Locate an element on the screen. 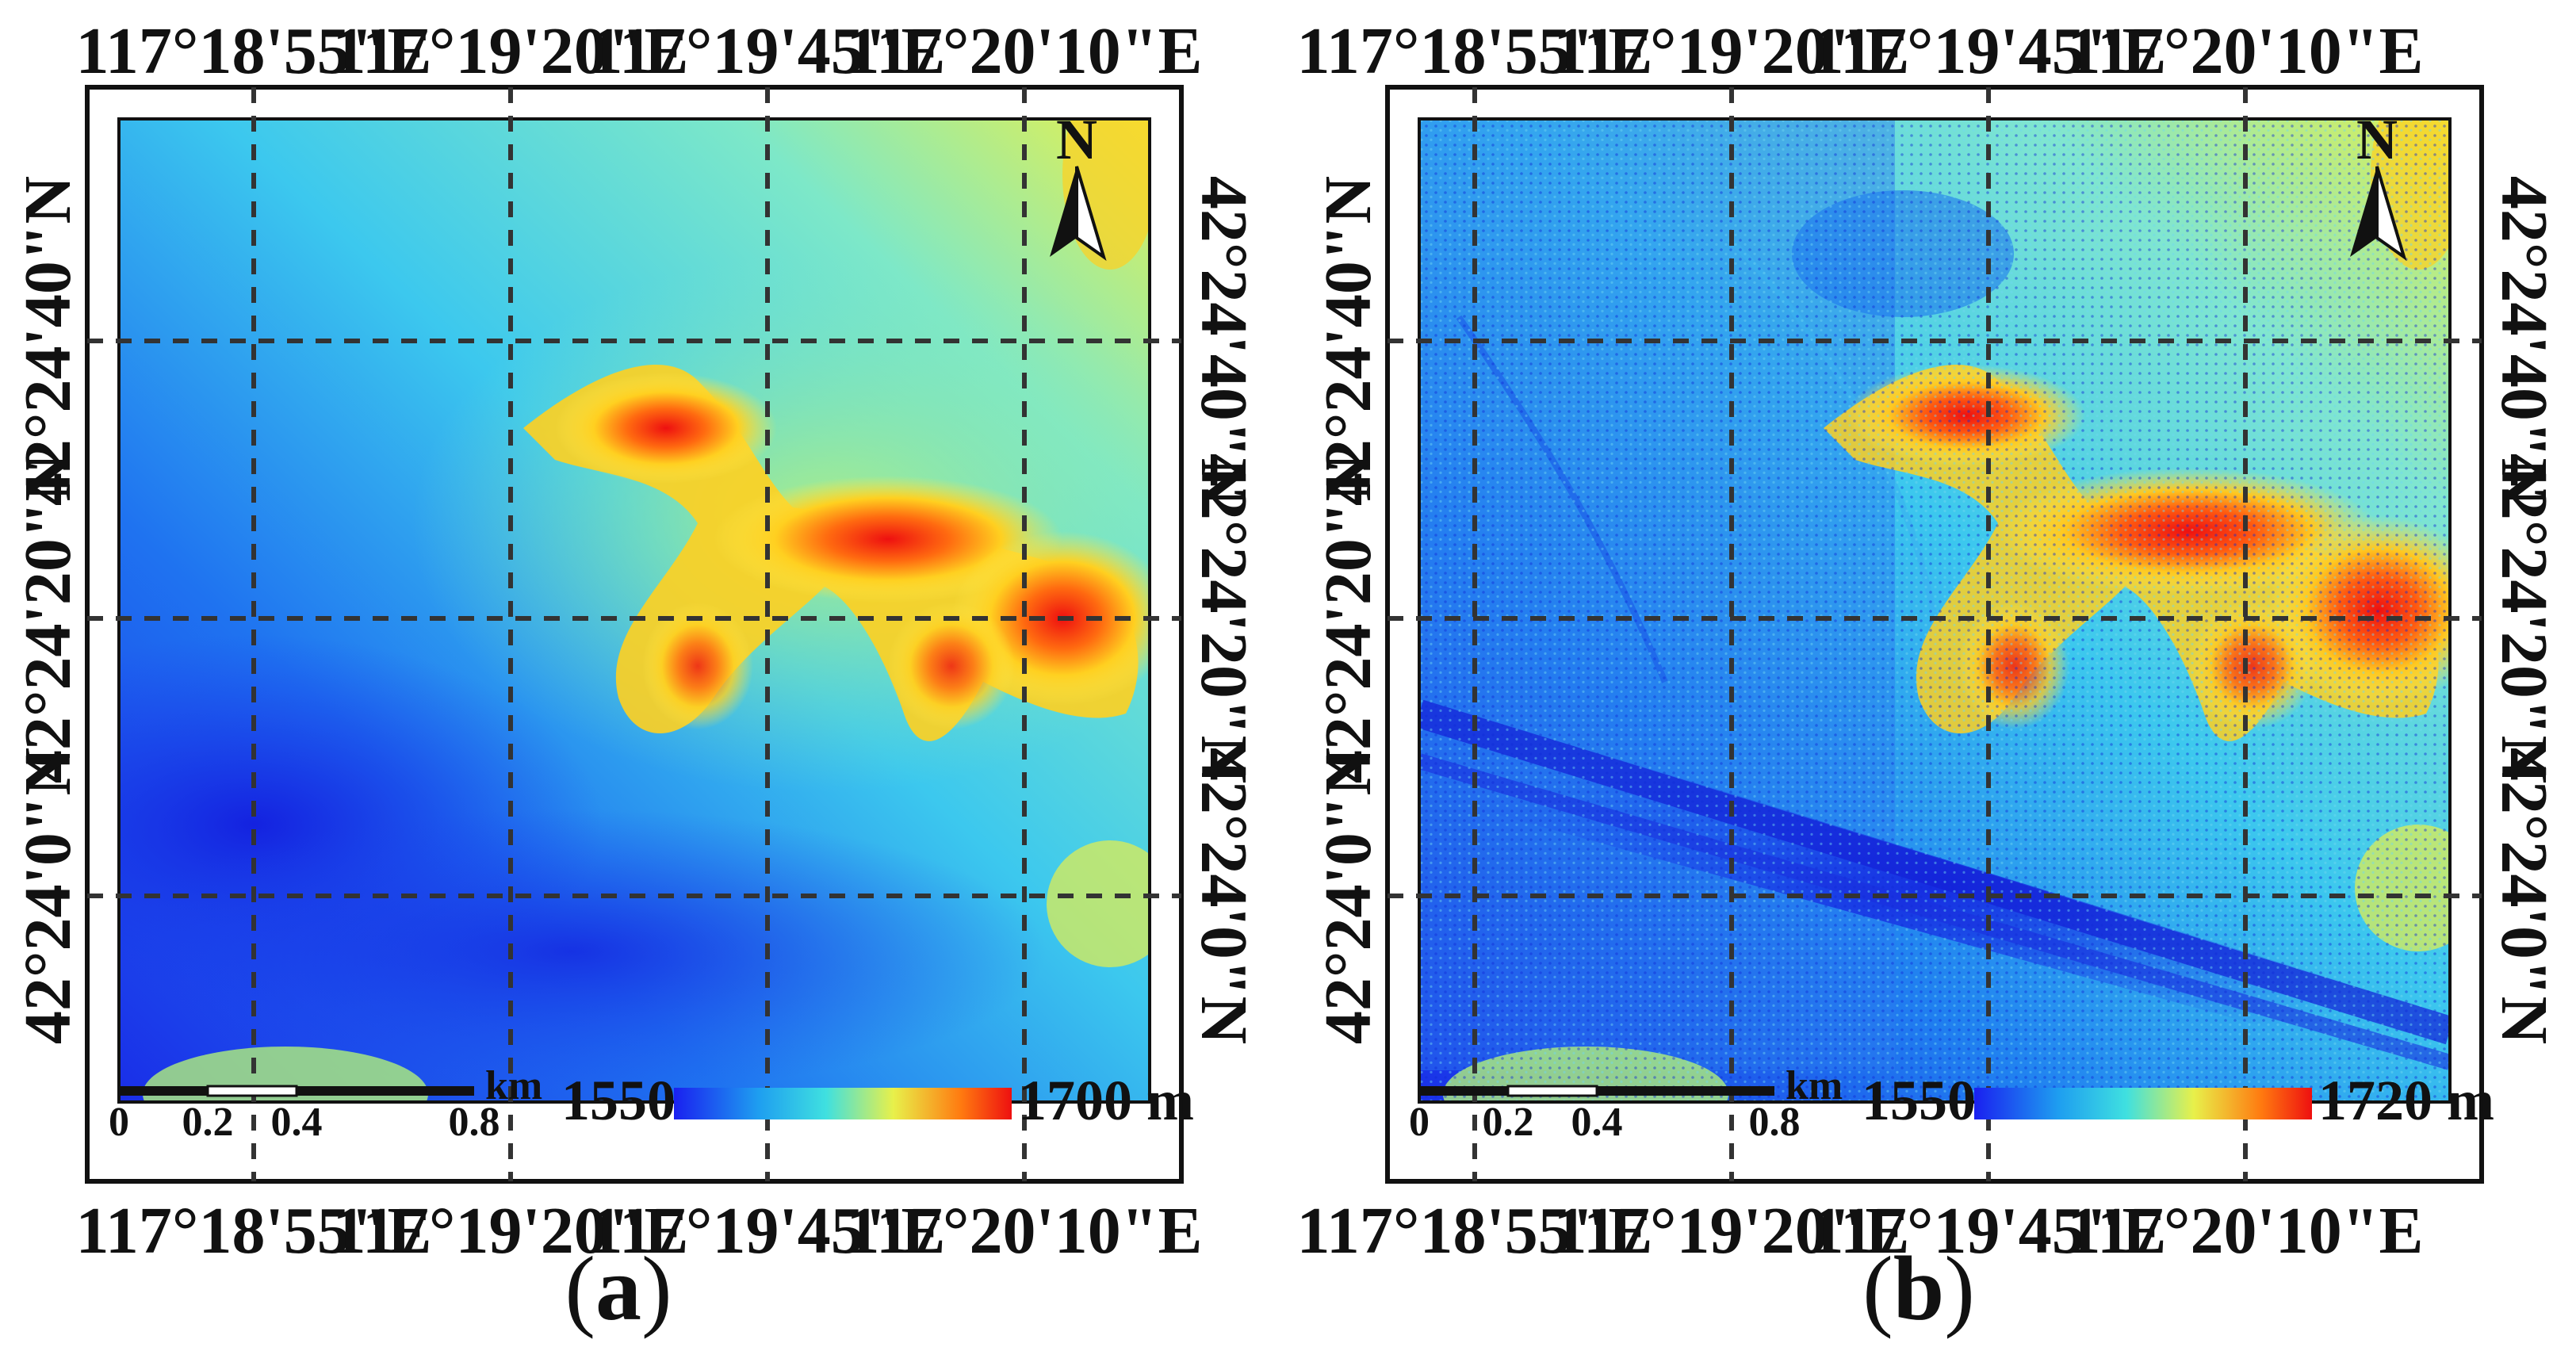  legend-max-label: 1700 m is located at coordinates (1106, 1100).